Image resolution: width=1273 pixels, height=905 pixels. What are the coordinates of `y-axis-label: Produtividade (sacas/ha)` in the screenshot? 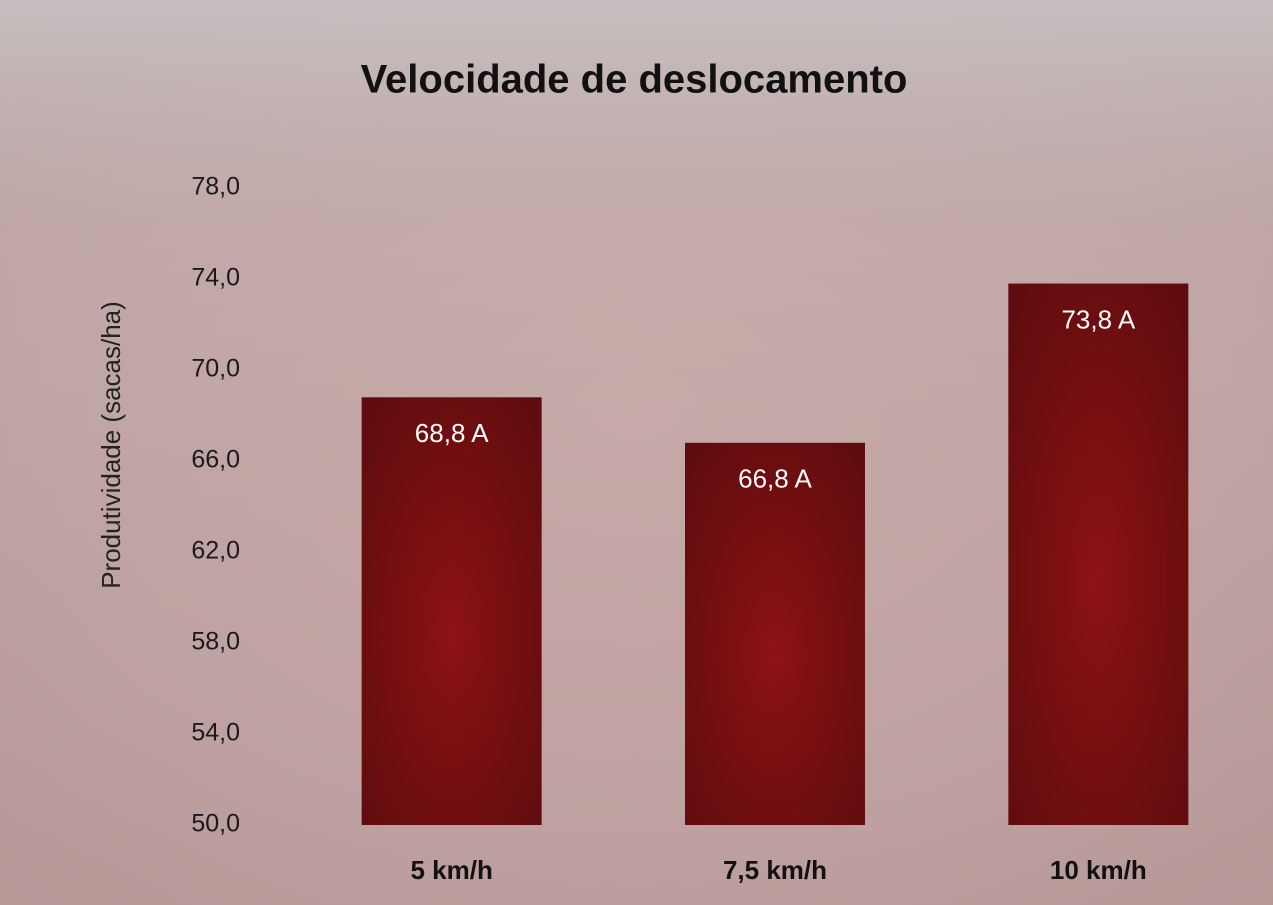 It's located at (111, 445).